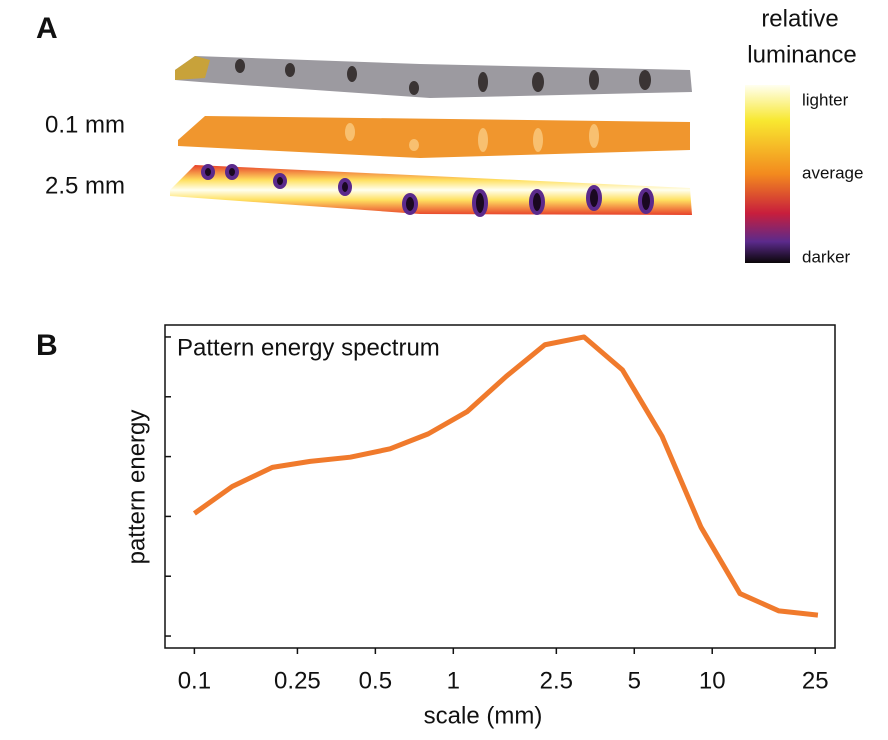  What do you see at coordinates (194, 680) in the screenshot?
I see `x-tick-label: 0.1` at bounding box center [194, 680].